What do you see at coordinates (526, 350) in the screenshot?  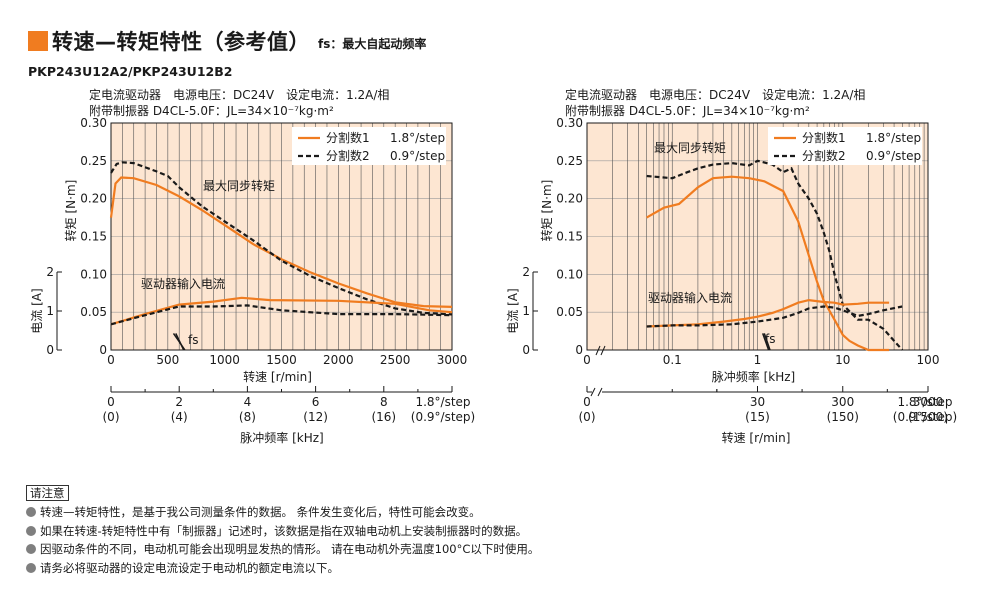 I see `chart2-y2-tick-label: 0` at bounding box center [526, 350].